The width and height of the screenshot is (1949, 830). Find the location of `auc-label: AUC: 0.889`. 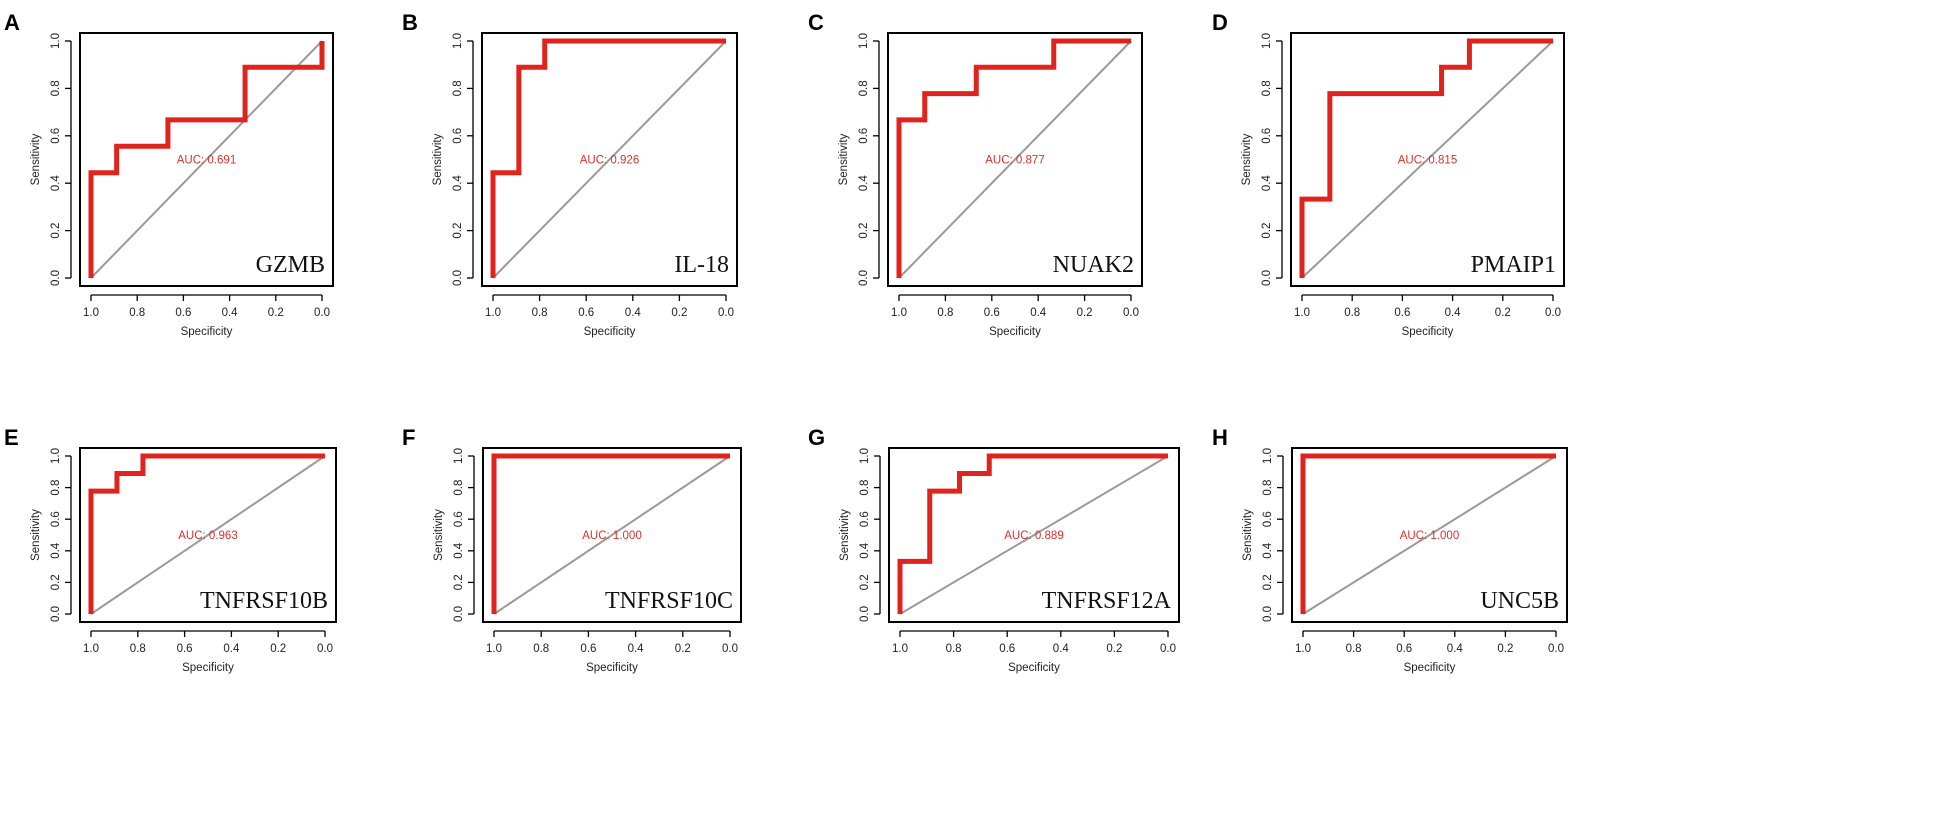

auc-label: AUC: 0.889 is located at coordinates (1033, 536).